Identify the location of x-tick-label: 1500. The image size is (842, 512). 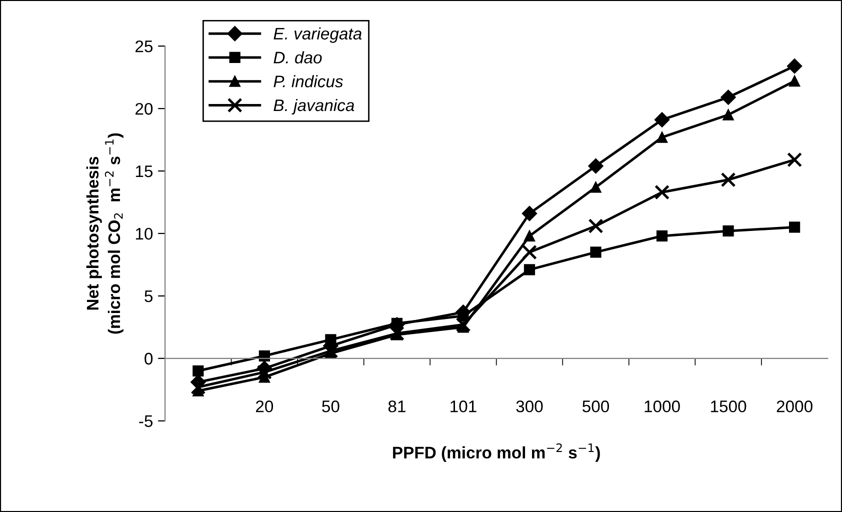
(728, 406).